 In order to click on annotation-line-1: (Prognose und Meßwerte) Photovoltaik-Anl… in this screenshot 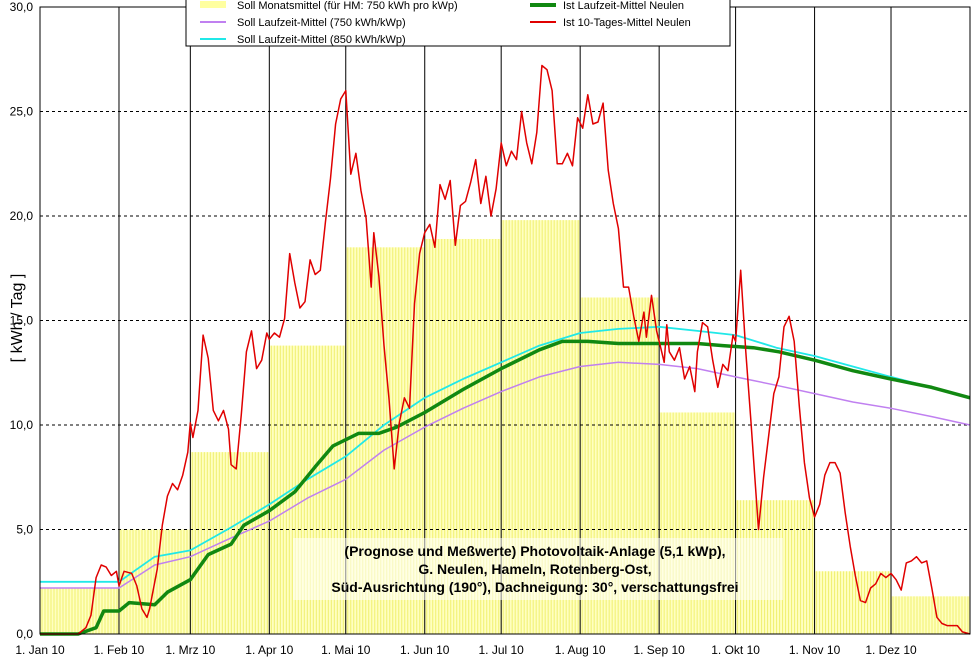, I will do `click(534, 551)`.